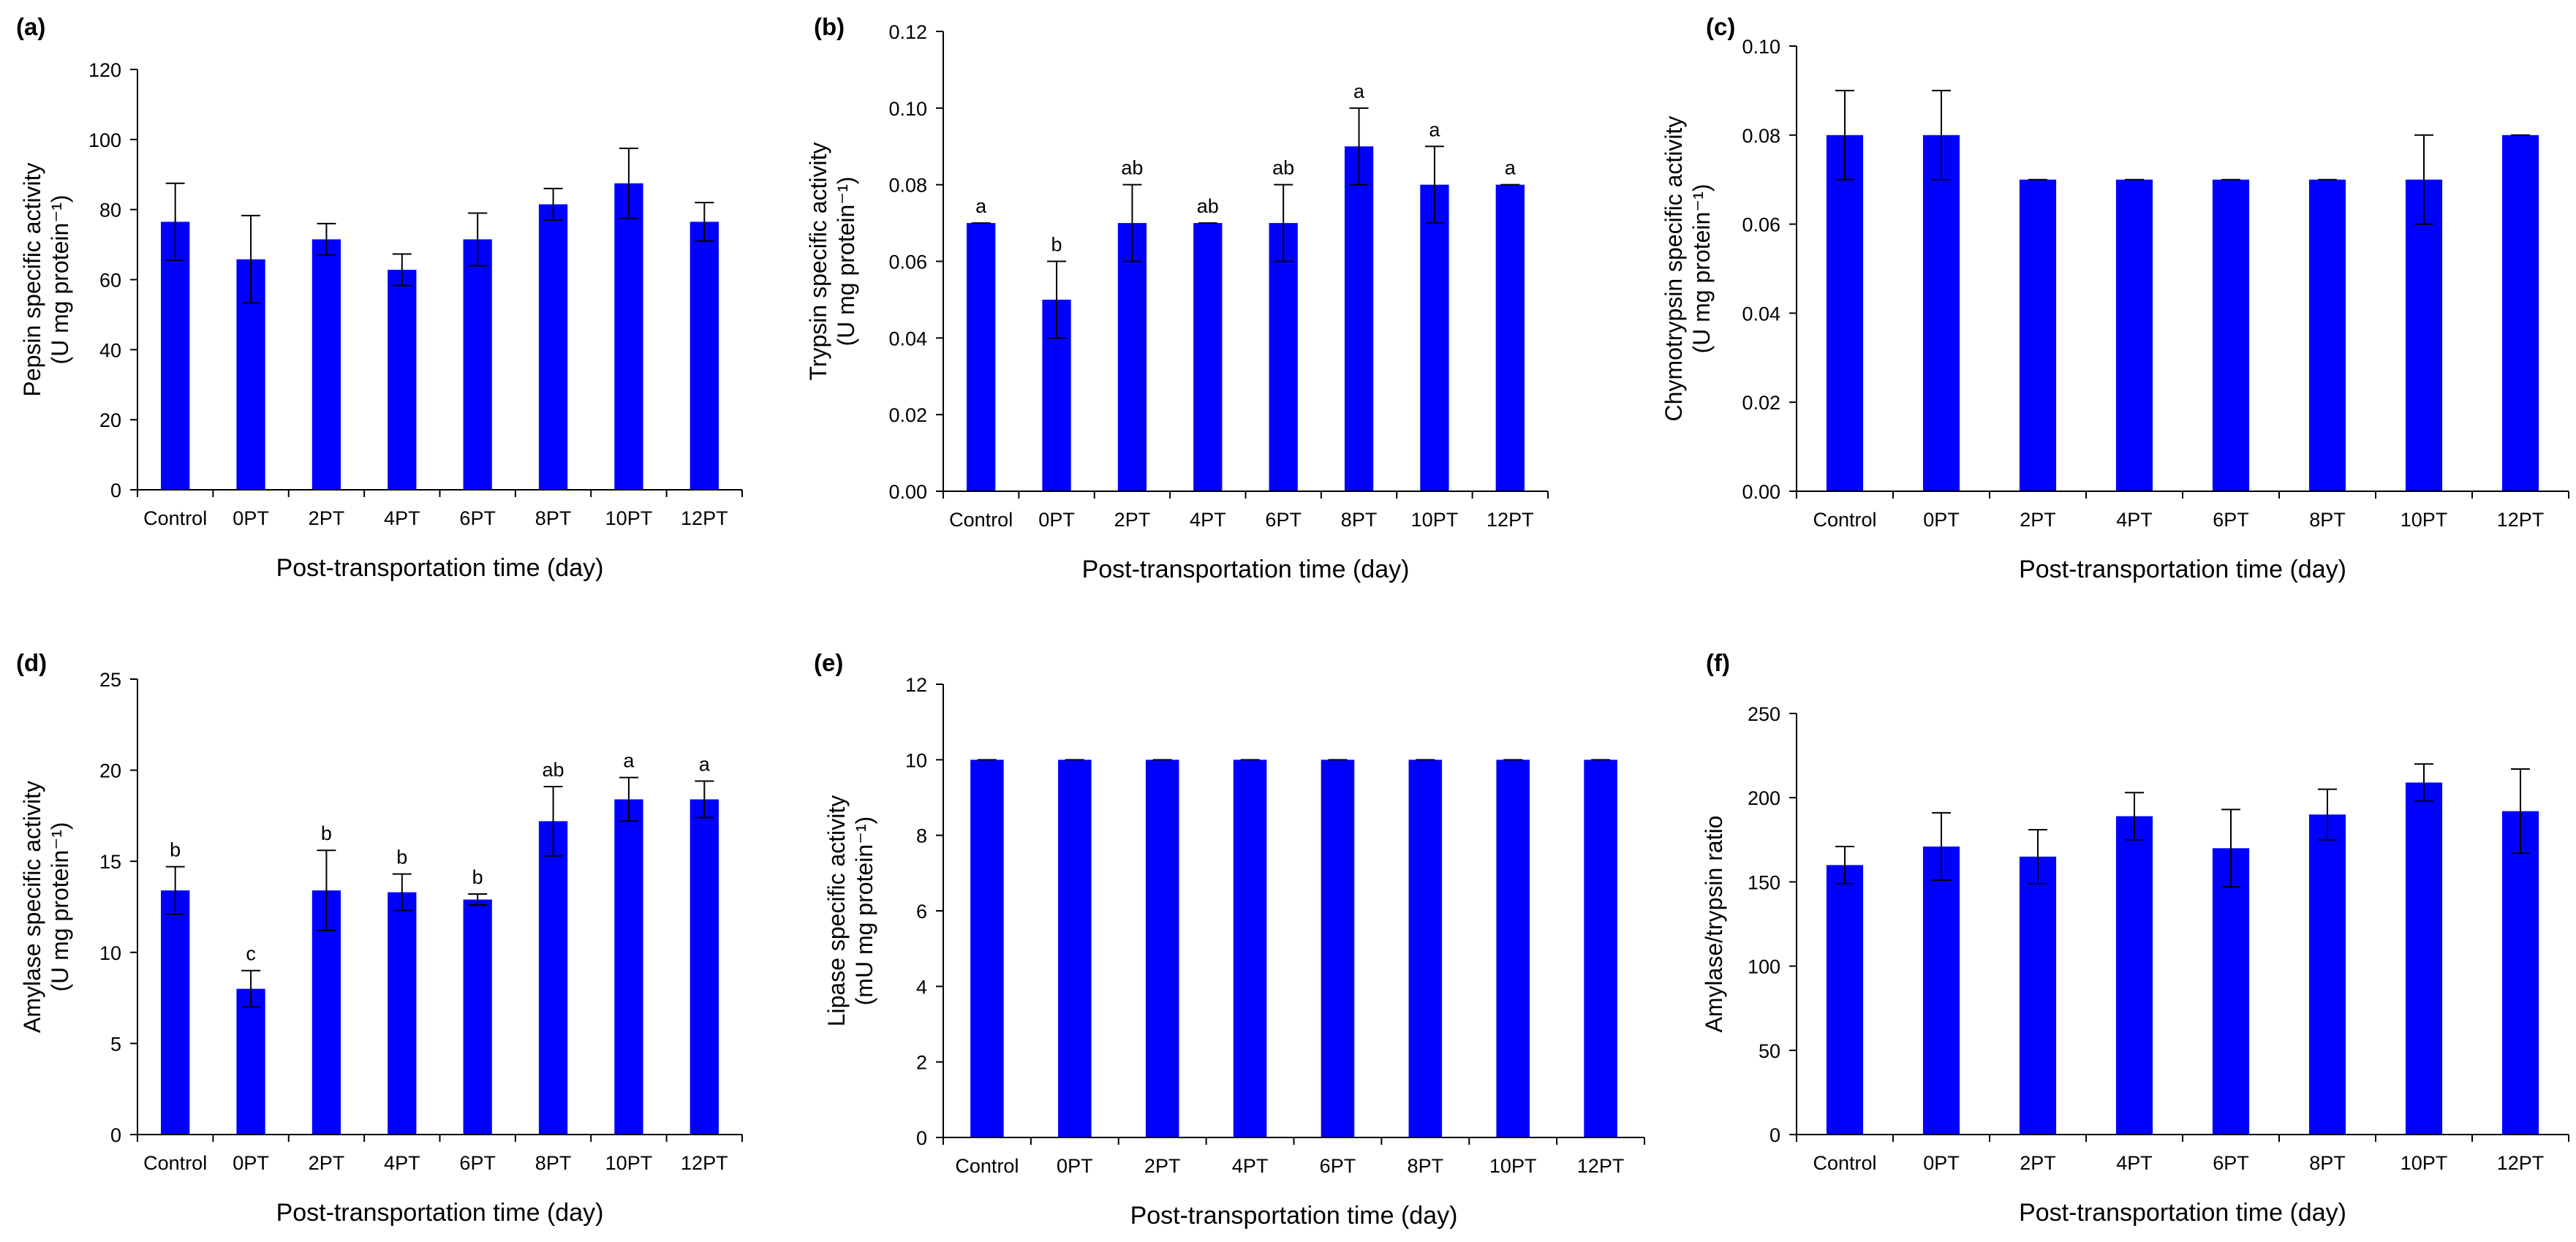 Image resolution: width=2576 pixels, height=1242 pixels. I want to click on significance-letter: ab, so click(1132, 168).